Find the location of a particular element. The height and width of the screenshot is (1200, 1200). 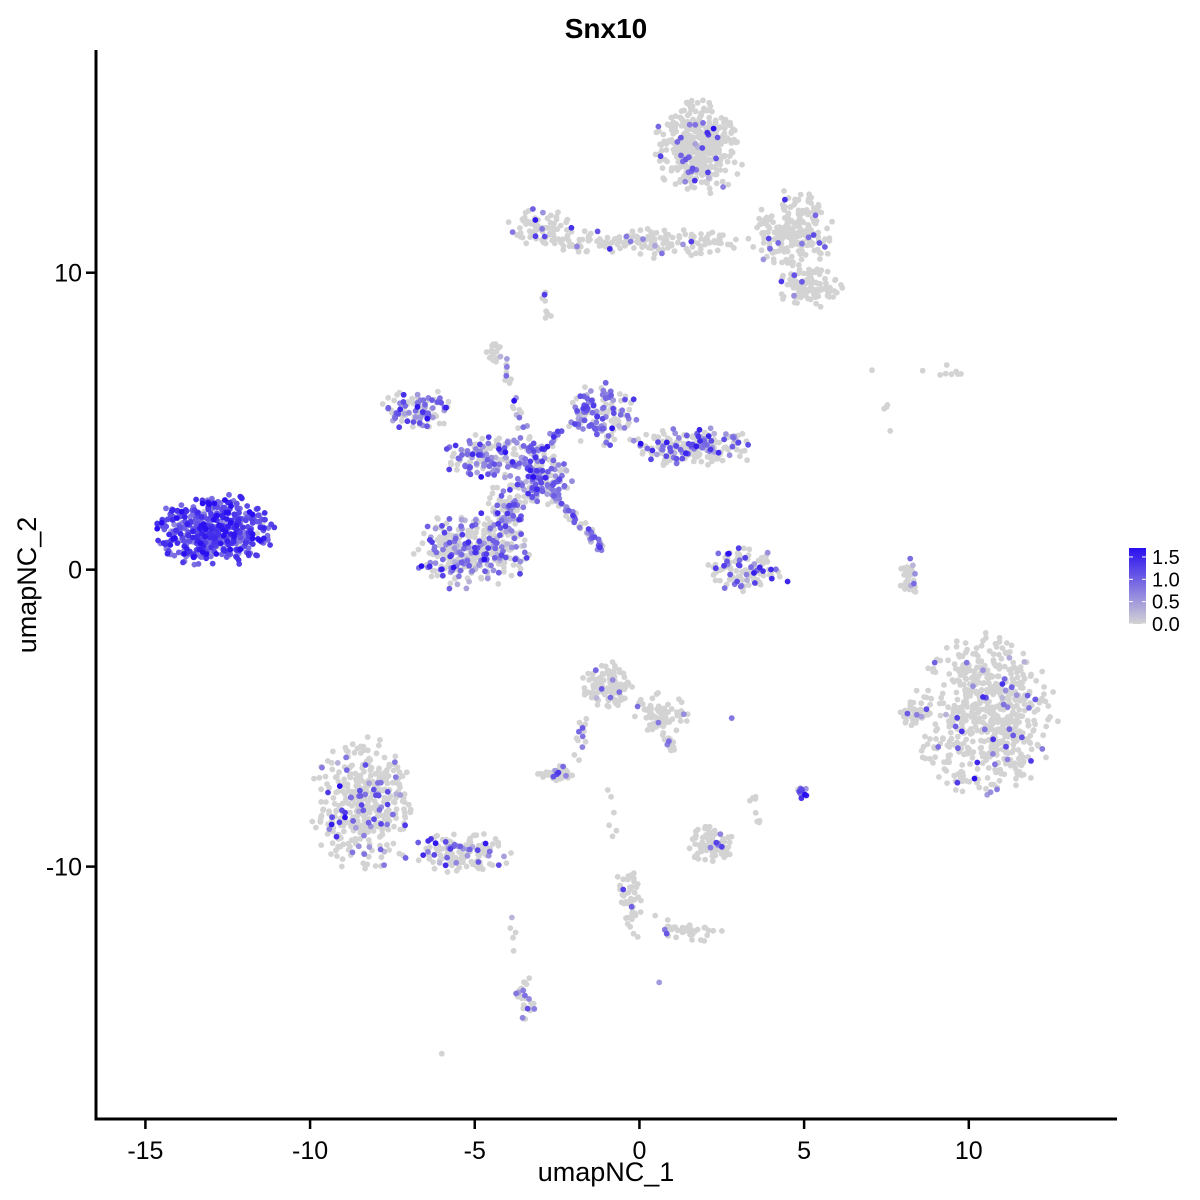

chart-title: Snx10 is located at coordinates (606, 28).